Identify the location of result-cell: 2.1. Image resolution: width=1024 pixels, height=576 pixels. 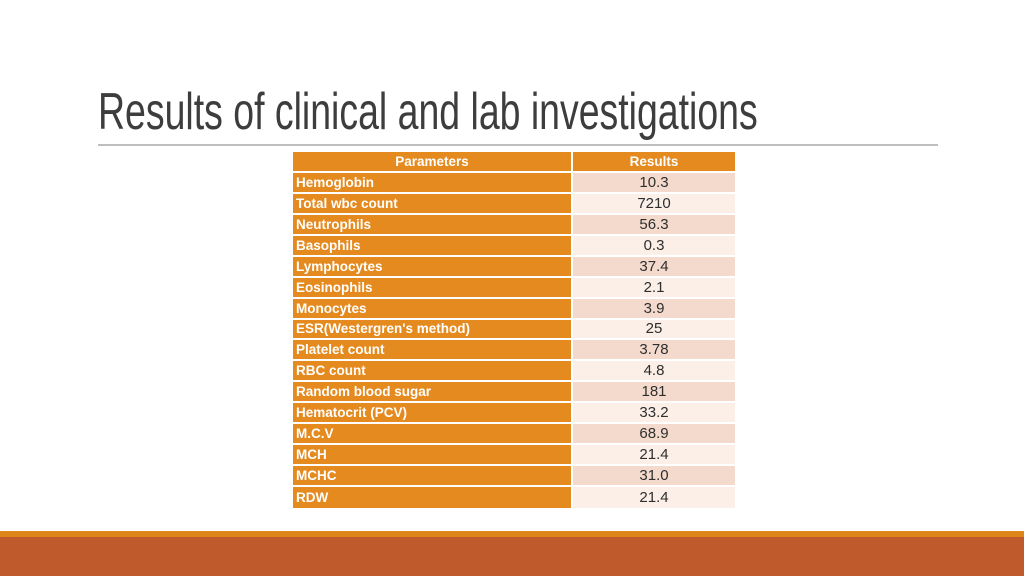
(654, 287).